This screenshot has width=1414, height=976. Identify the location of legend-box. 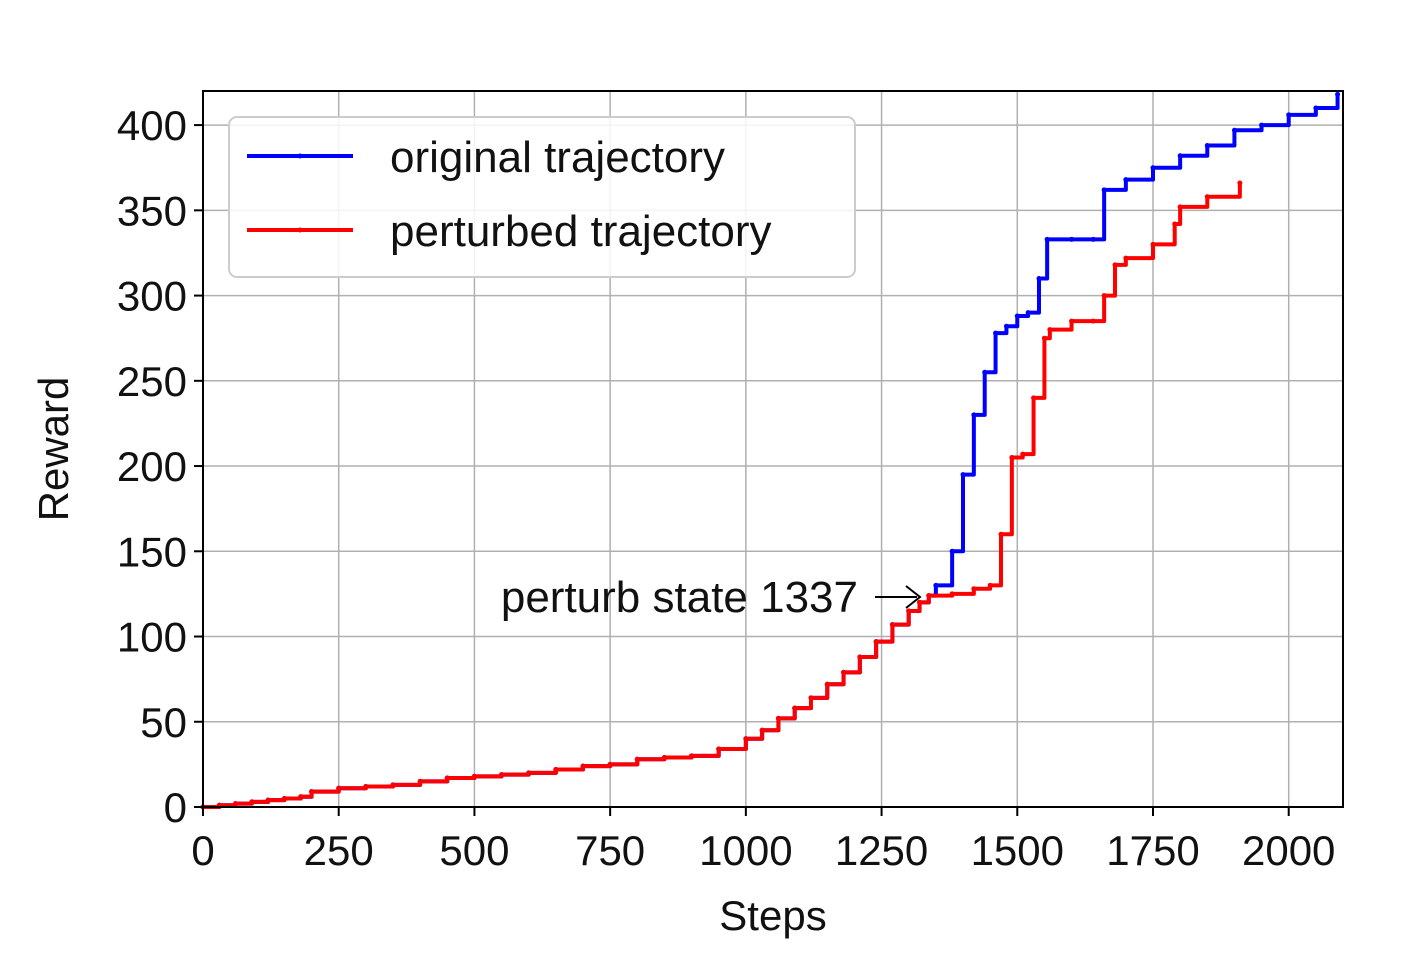
(542, 197).